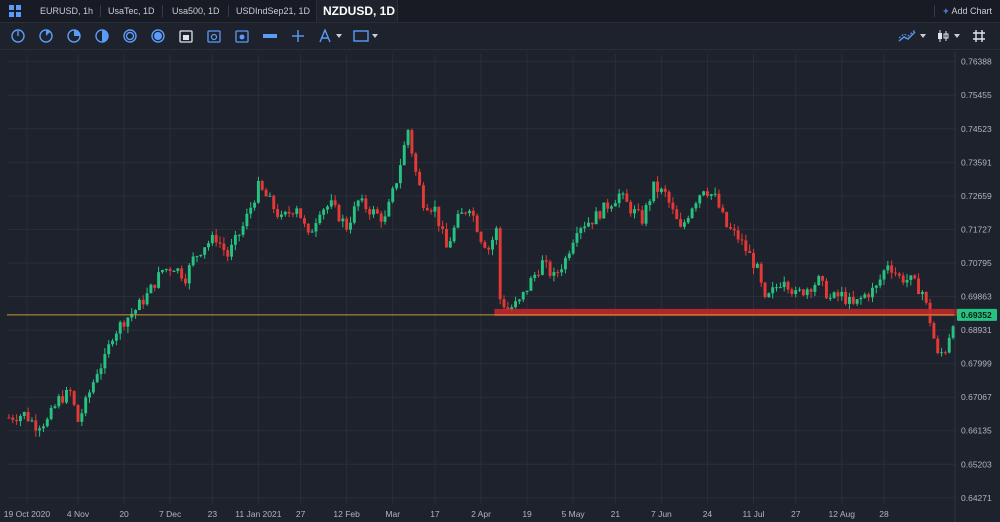  Describe the element at coordinates (907, 36) in the screenshot. I see `chart-type-icon` at that location.